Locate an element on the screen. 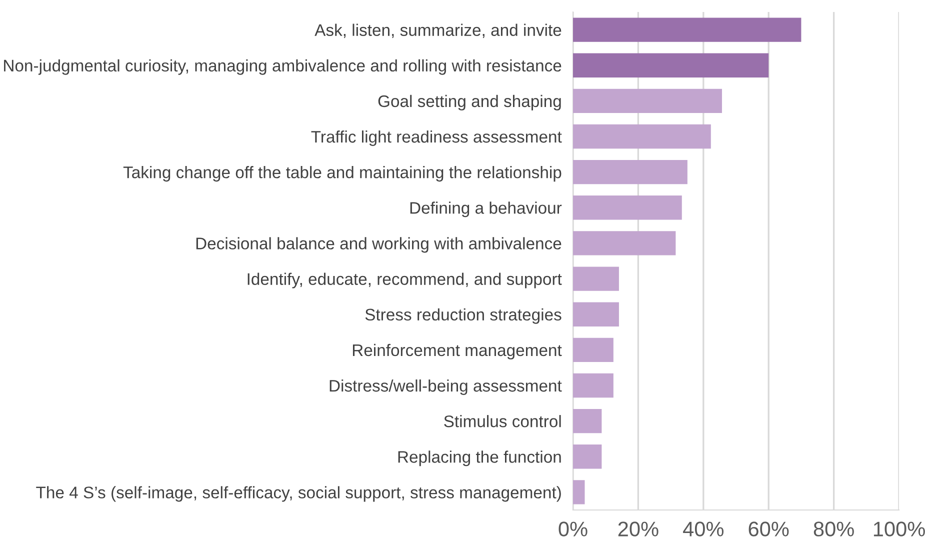  y-tick-label: Defining a behaviour is located at coordinates (486, 210).